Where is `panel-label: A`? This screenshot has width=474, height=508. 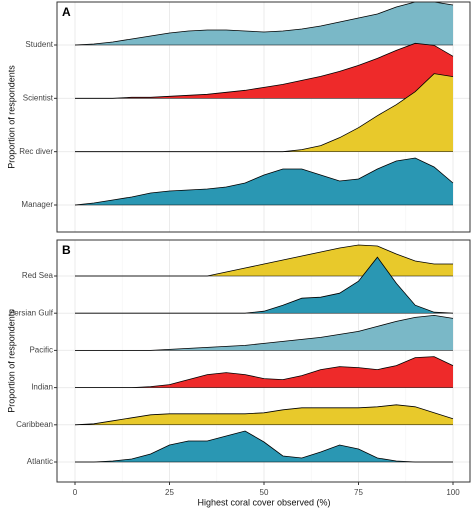 panel-label: A is located at coordinates (66, 12).